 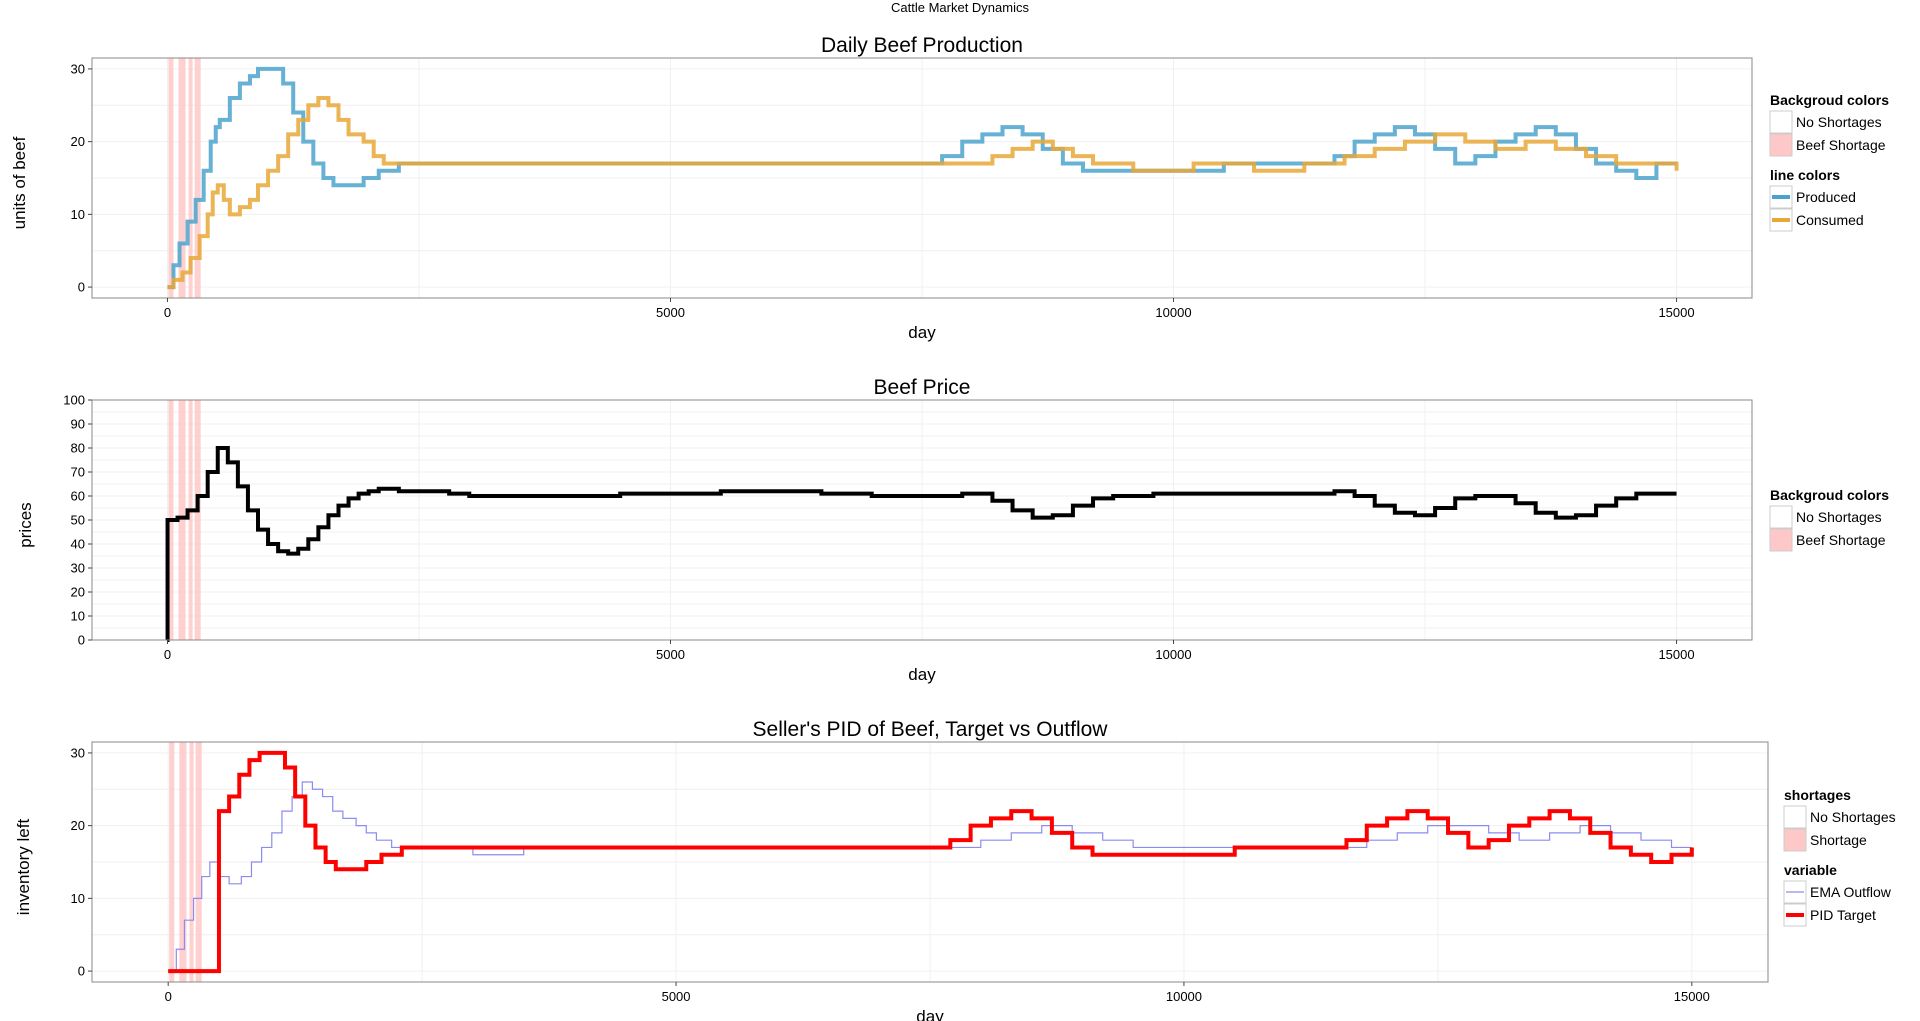 I want to click on y-tick-label: 100, so click(x=74, y=400).